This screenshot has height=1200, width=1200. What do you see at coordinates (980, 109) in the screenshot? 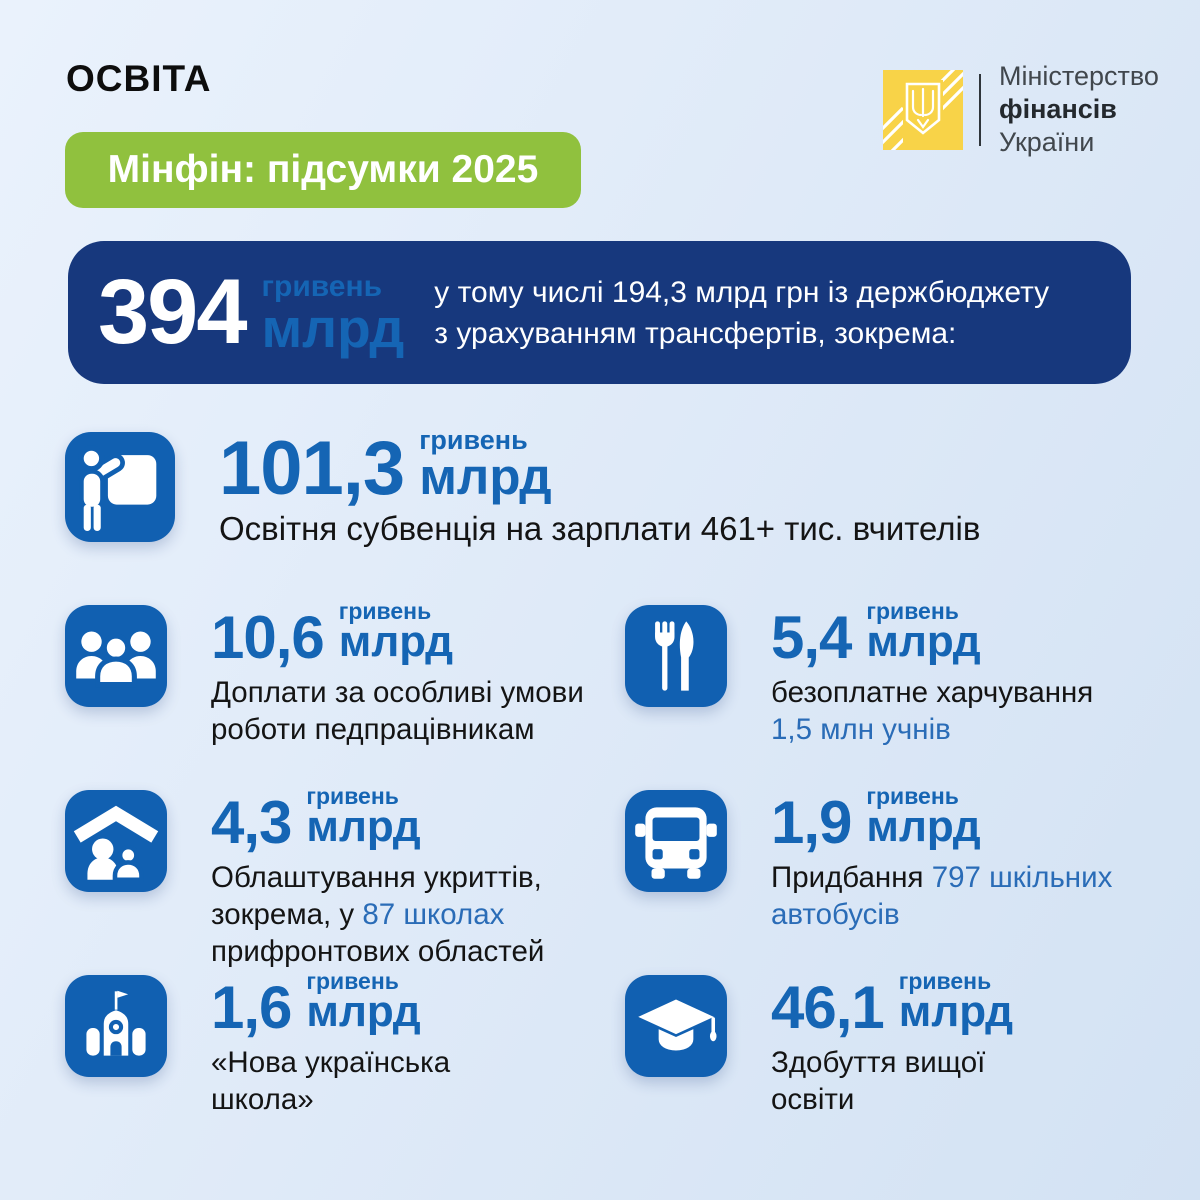
I see `logo-divider` at bounding box center [980, 109].